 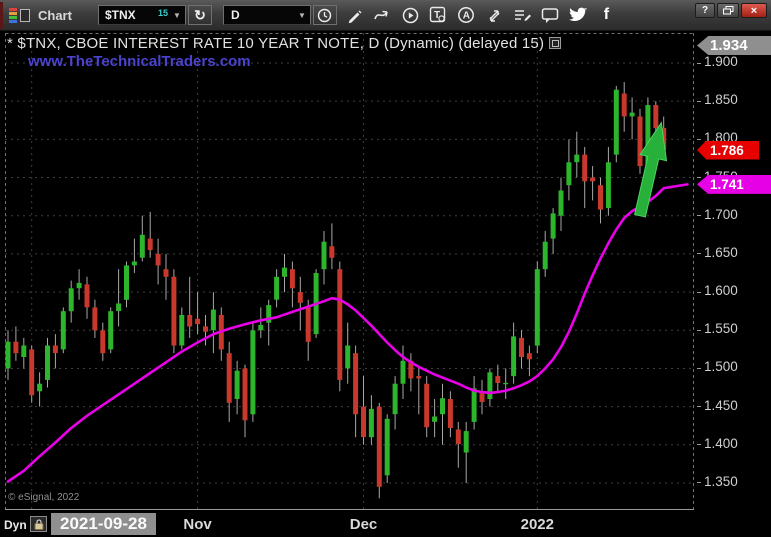 I want to click on draw-tool-button, so click(x=354, y=15).